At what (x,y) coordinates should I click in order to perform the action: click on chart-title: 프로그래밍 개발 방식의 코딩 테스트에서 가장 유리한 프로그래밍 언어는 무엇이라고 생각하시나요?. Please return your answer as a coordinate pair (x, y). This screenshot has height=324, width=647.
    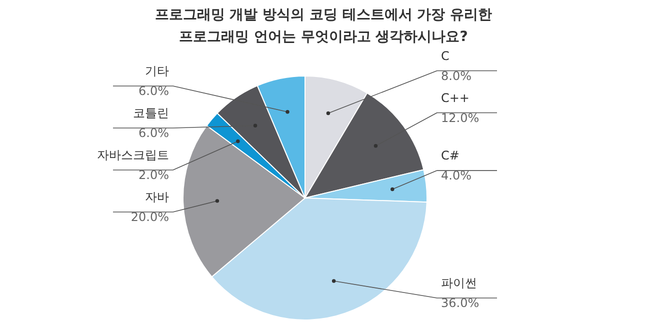
    Looking at the image, I should click on (323, 25).